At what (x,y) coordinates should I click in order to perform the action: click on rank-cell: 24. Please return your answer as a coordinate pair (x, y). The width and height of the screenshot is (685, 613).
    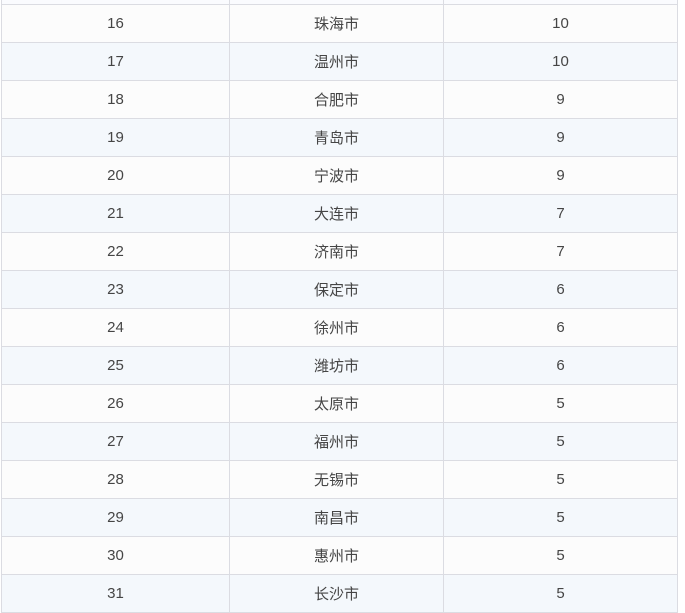
    Looking at the image, I should click on (116, 327).